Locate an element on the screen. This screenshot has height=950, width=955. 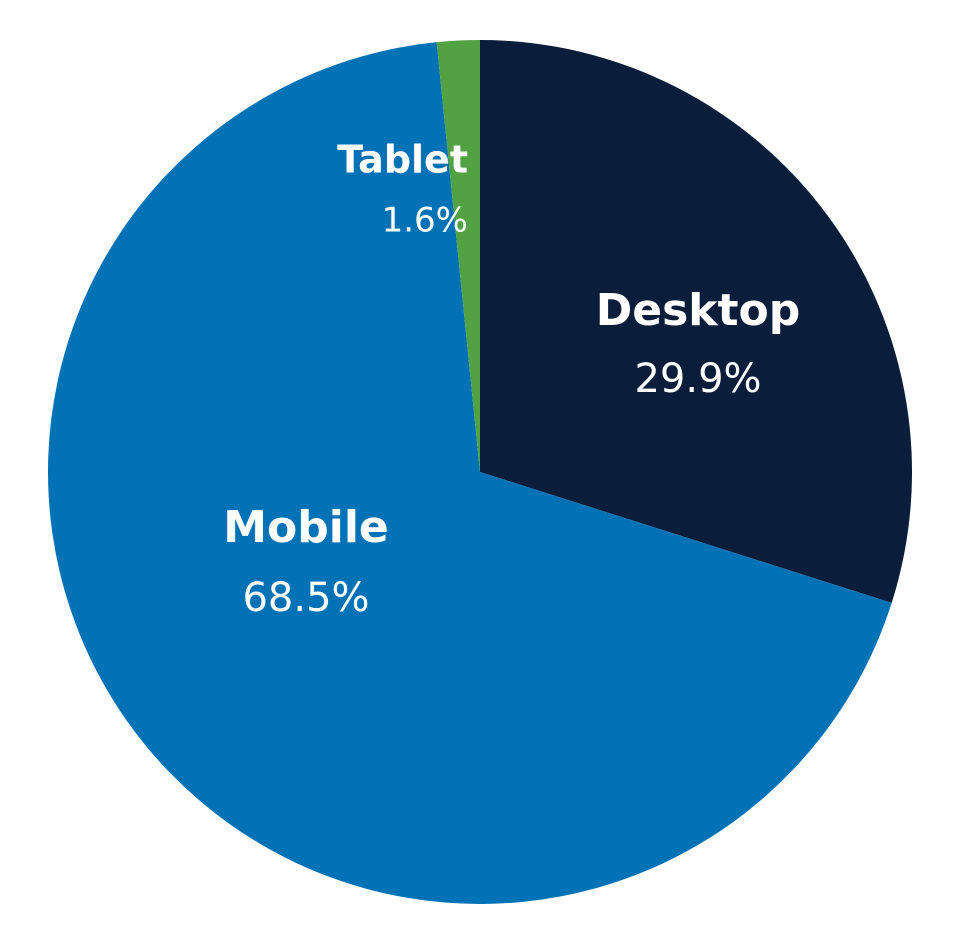
slice-label: Mobile is located at coordinates (306, 527).